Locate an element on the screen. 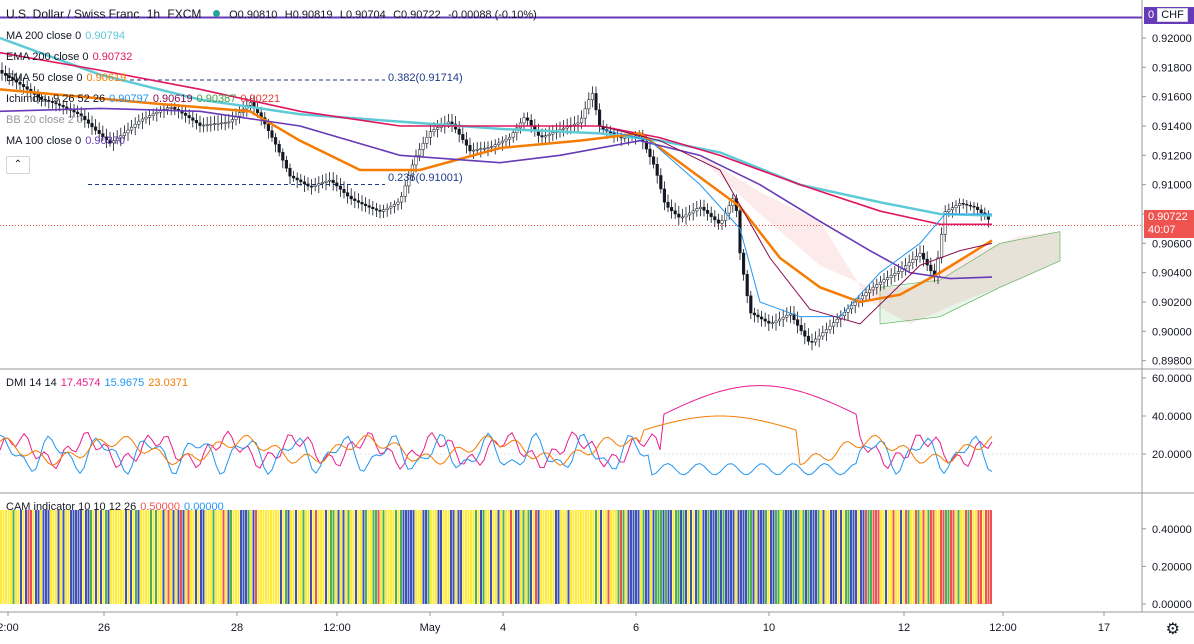 The image size is (1194, 644). ichimoku-conversion-line is located at coordinates (795, 223).